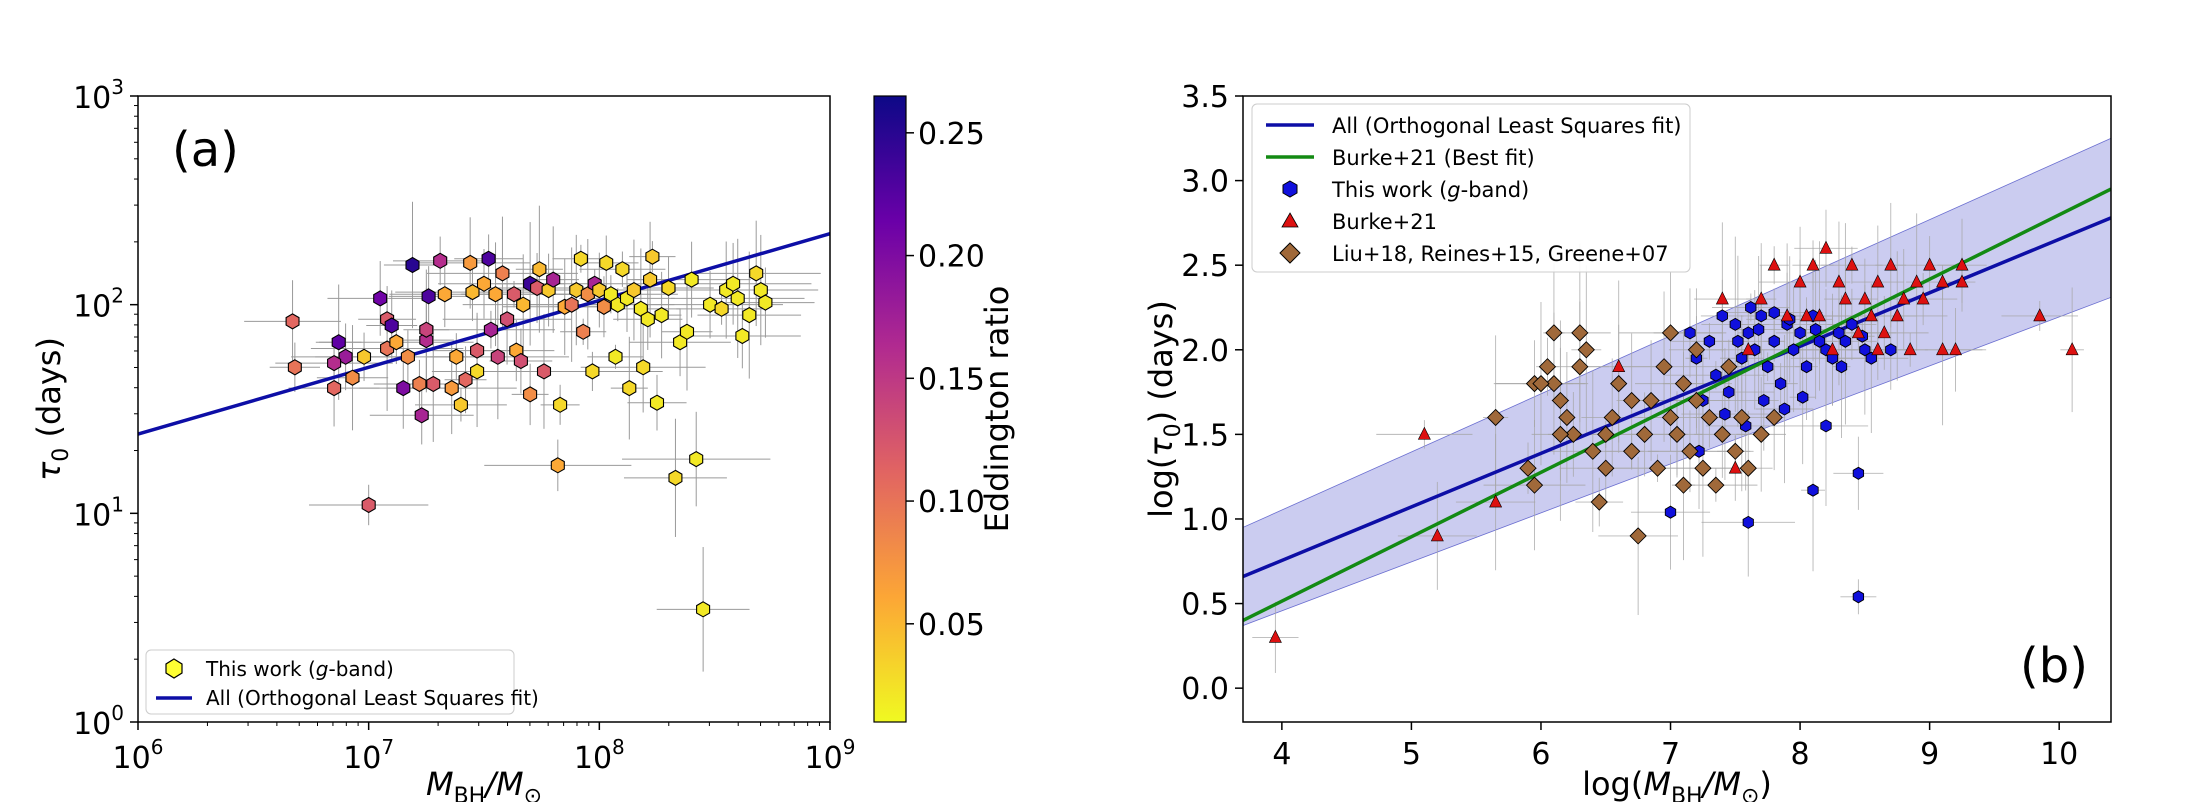 The width and height of the screenshot is (2200, 806). I want to click on panel-a-ytick-label-1: 10¹, so click(98, 512).